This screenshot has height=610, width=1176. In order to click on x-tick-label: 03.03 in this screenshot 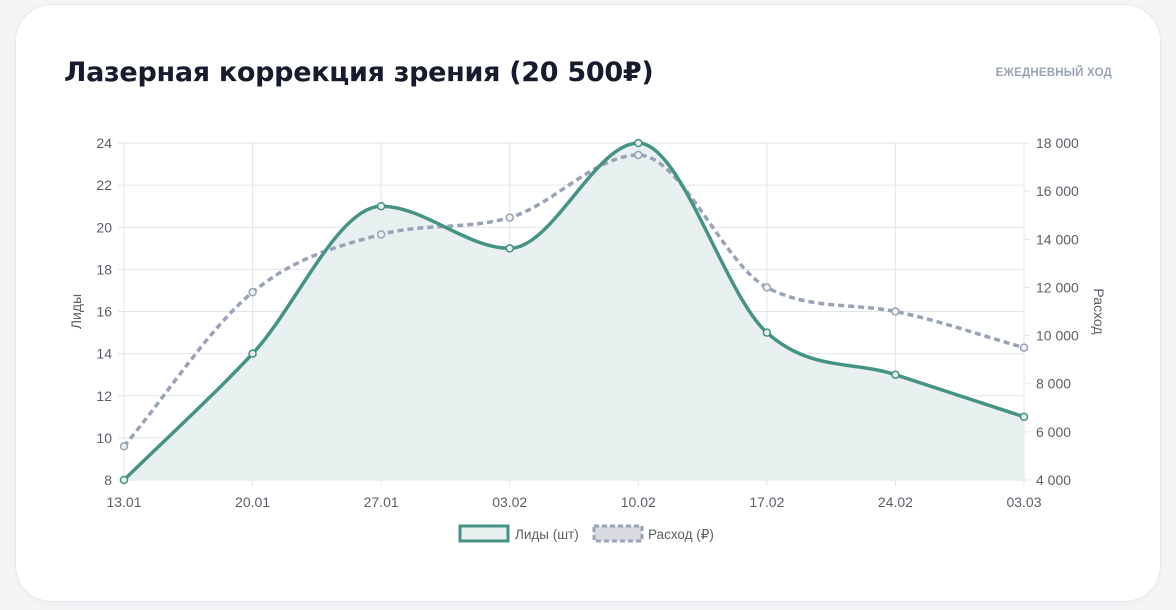, I will do `click(1023, 502)`.